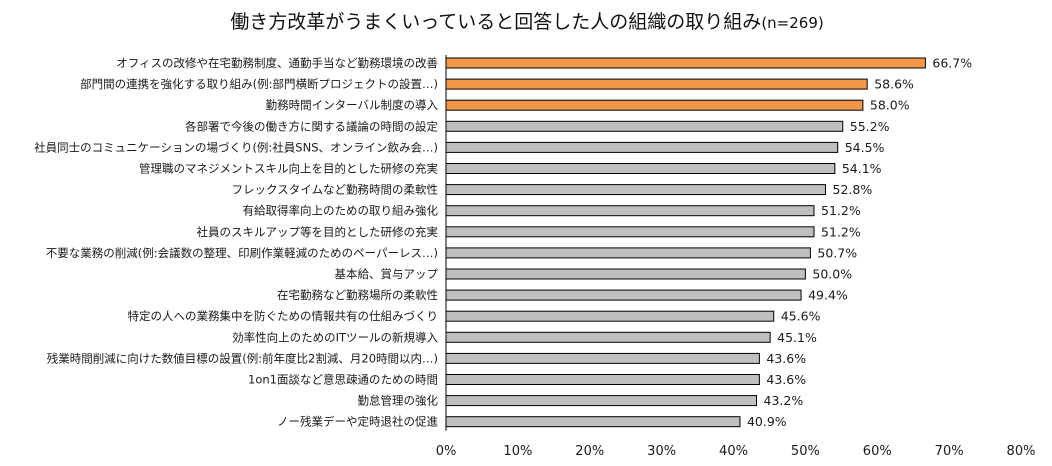 This screenshot has height=466, width=1052. I want to click on category-label: 勤務時間インターバル制度の導入, so click(352, 105).